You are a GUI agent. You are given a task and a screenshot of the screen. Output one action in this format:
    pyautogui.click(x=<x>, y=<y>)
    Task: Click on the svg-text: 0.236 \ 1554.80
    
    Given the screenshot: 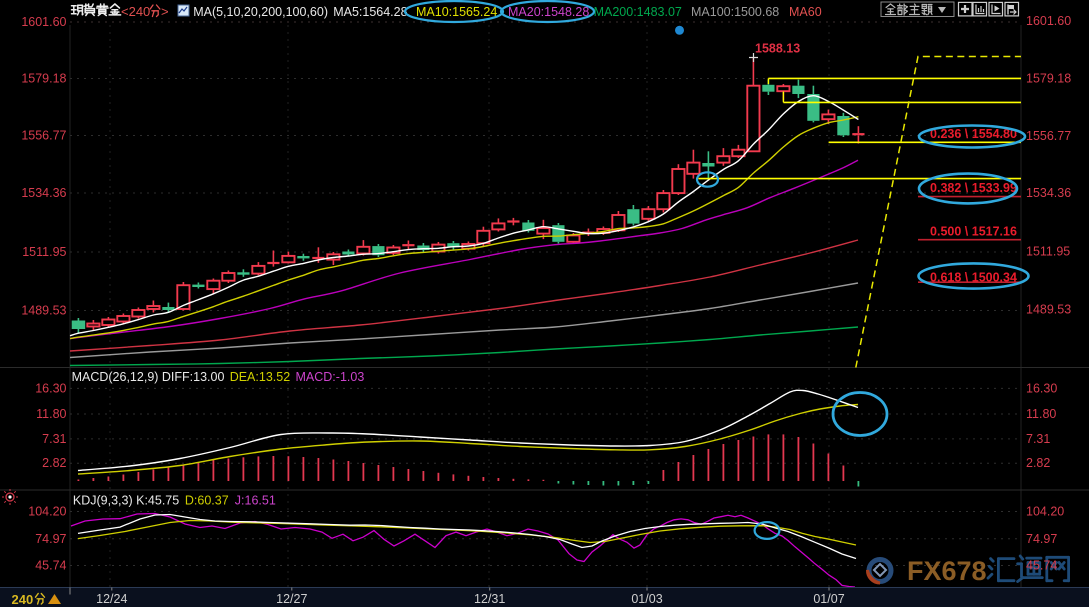 What is the action you would take?
    pyautogui.click(x=973, y=134)
    